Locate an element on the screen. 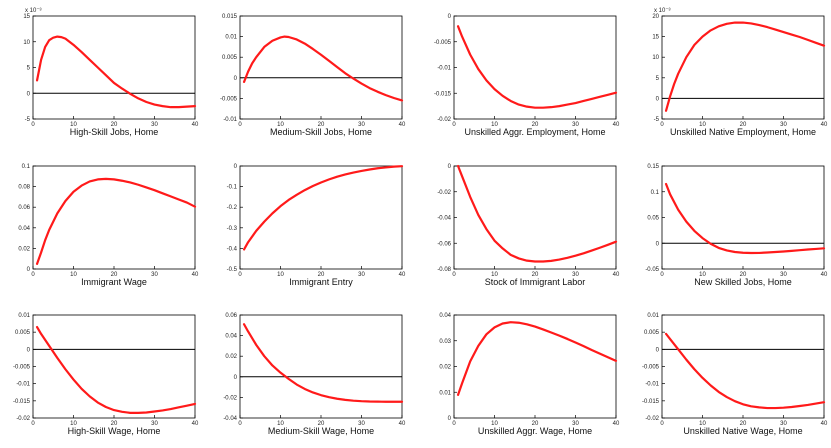 The width and height of the screenshot is (831, 448). panel-xlabel: Unskilled Native Employment, Home is located at coordinates (743, 132).